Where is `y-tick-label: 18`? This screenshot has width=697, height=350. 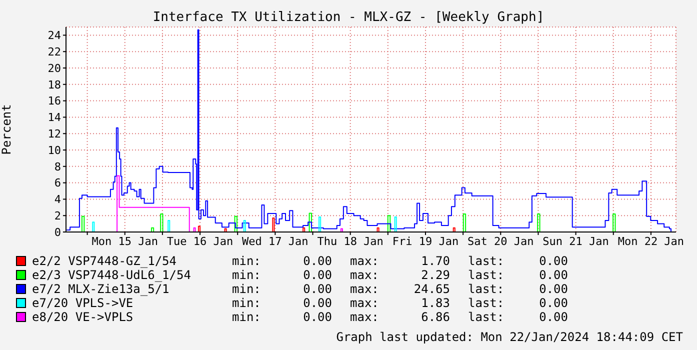 y-tick-label: 18 is located at coordinates (54, 85).